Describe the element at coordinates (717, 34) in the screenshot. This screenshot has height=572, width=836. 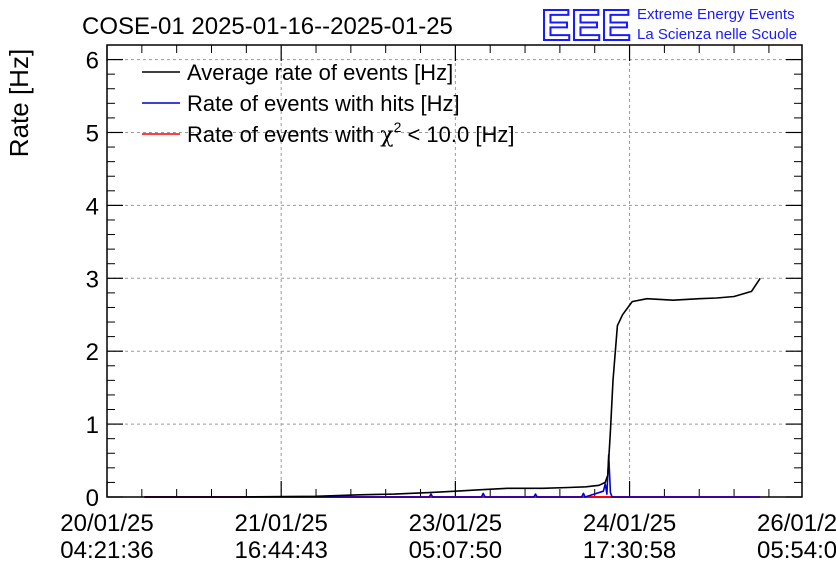
I see `eee-logo-line2: La Scienza nelle Scuole` at that location.